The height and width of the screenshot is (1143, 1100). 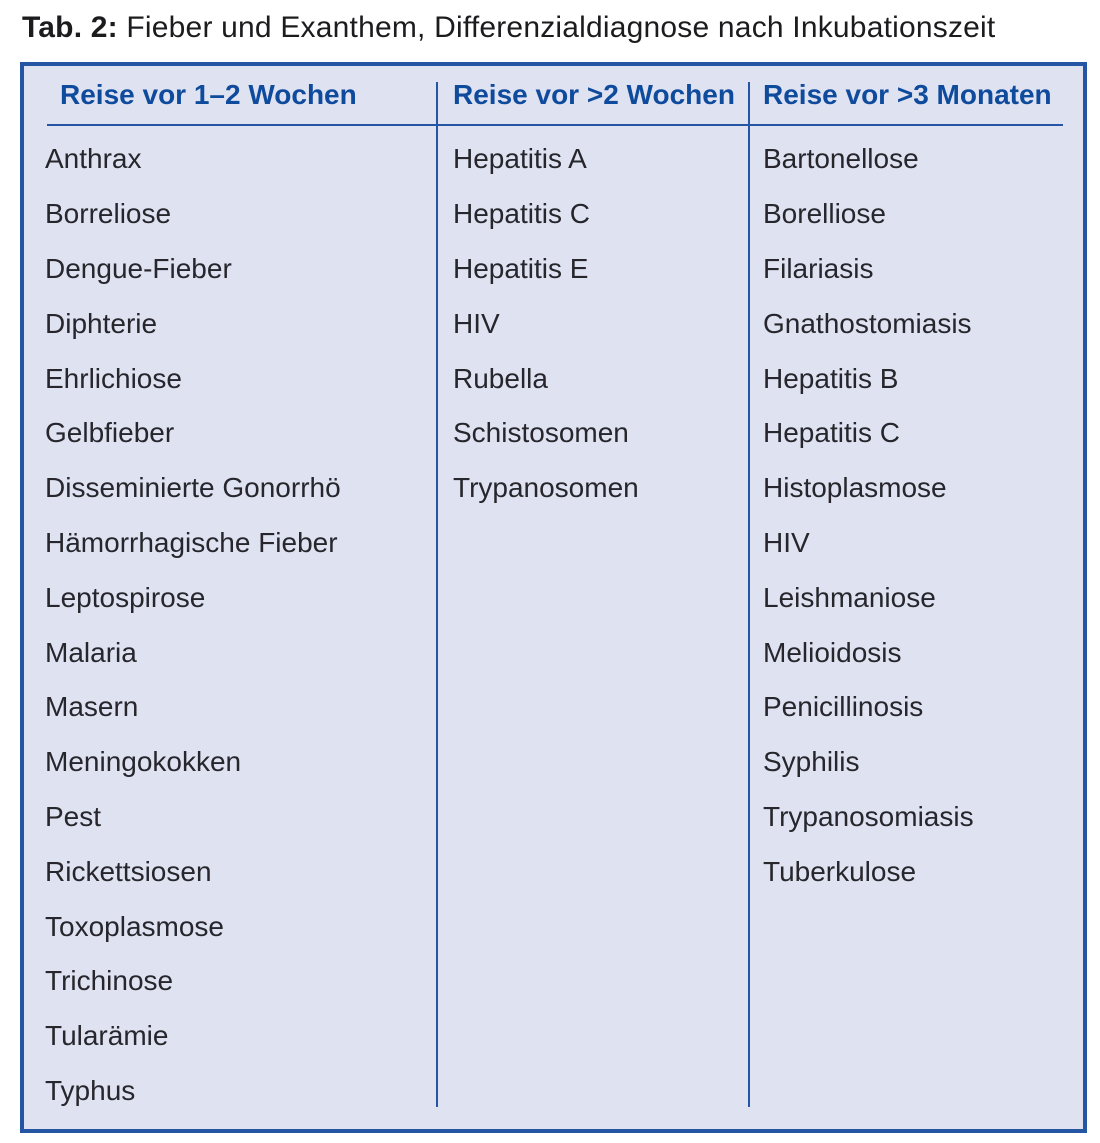 What do you see at coordinates (520, 159) in the screenshot?
I see `table-item: Hepatitis A` at bounding box center [520, 159].